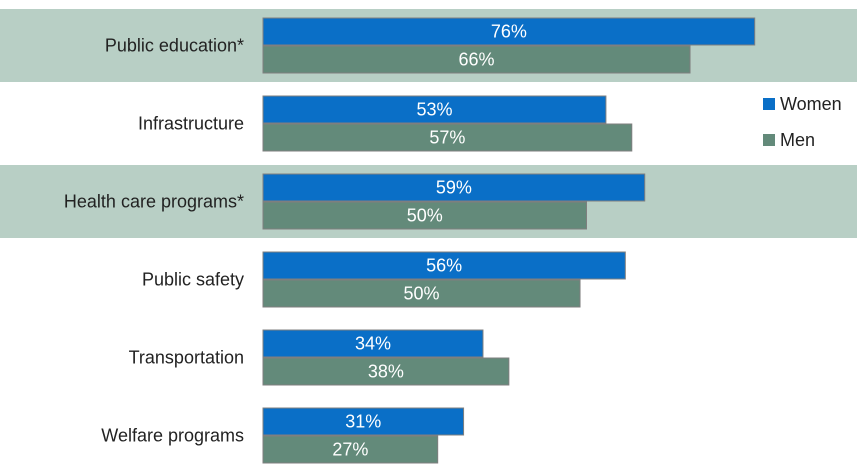 This screenshot has height=465, width=857. I want to click on bar-women-transportation, so click(373, 343).